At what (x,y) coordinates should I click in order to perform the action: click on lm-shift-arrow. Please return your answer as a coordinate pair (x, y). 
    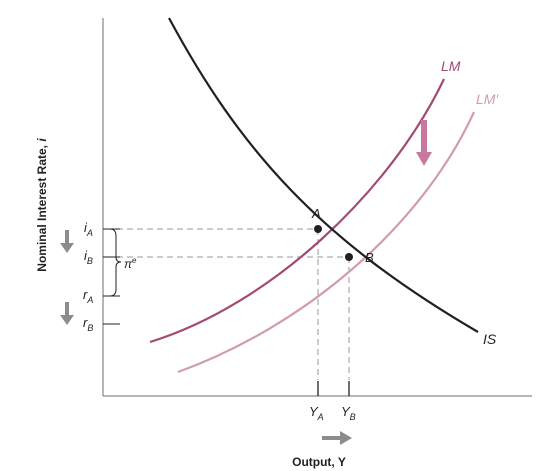
    Looking at the image, I should click on (424, 143).